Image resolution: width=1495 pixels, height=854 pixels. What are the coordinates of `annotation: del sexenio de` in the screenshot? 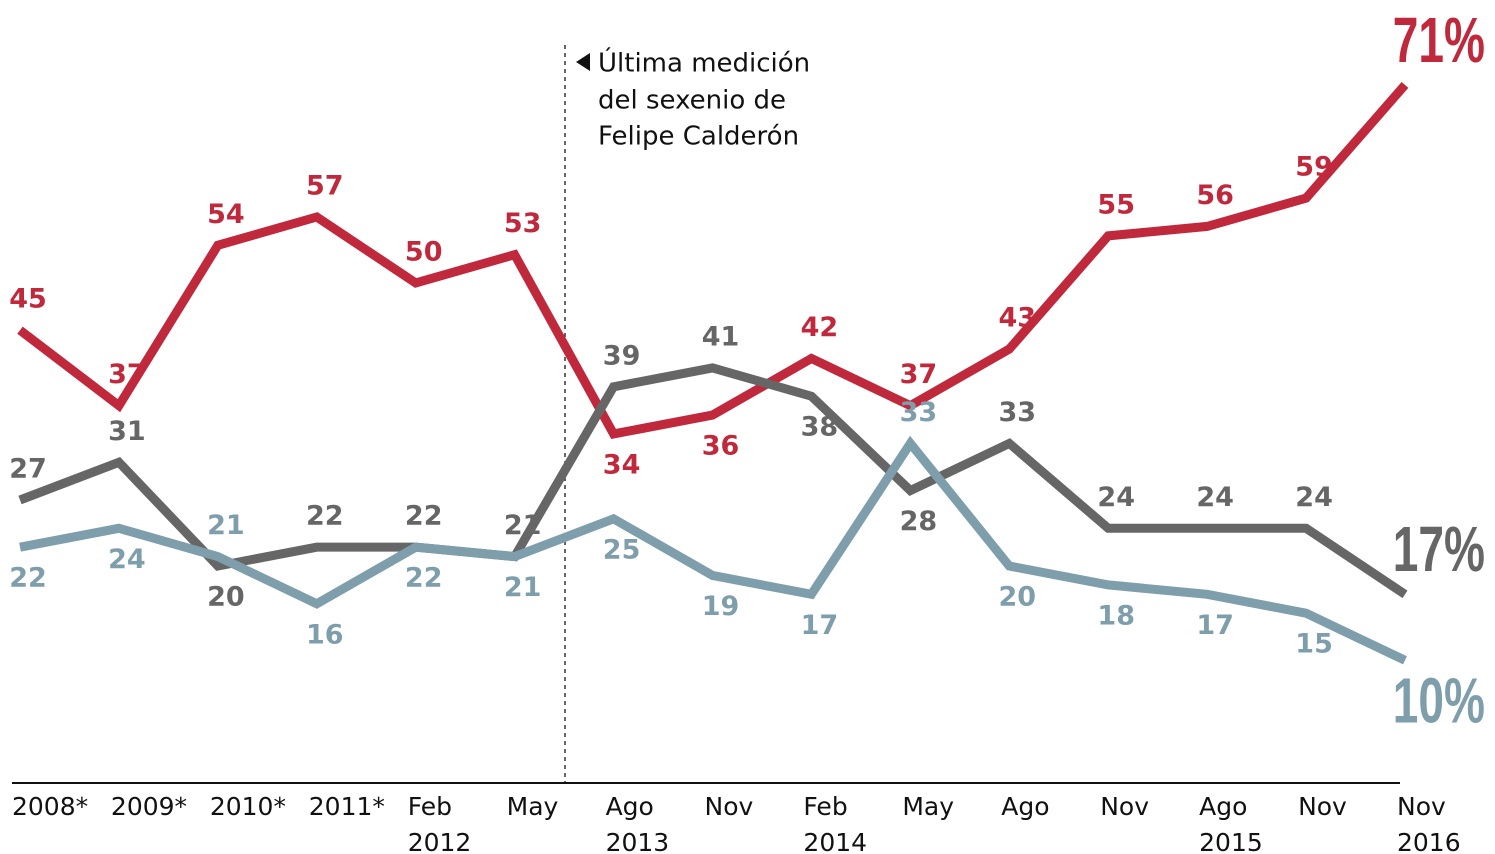 It's located at (692, 101).